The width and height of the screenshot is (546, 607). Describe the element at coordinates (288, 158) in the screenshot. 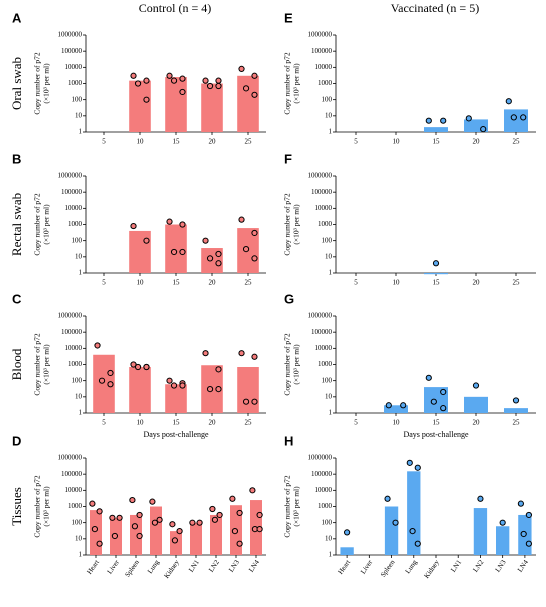

I see `panel-letter: F` at that location.